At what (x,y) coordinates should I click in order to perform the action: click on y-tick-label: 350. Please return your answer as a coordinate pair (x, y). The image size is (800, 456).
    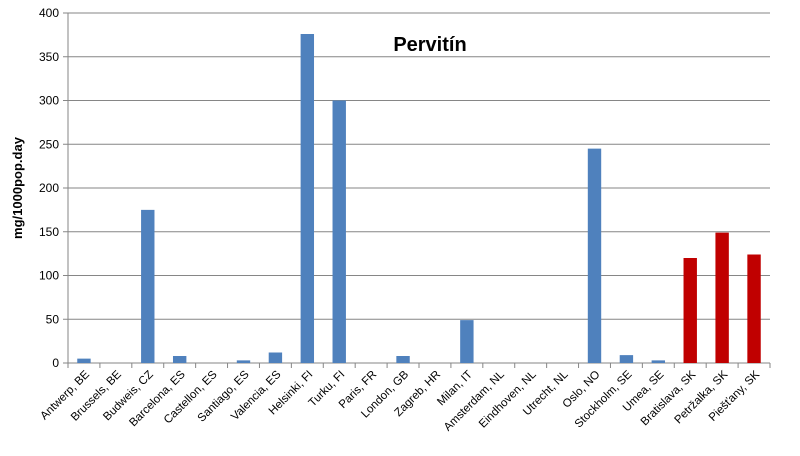
    Looking at the image, I should click on (49, 57).